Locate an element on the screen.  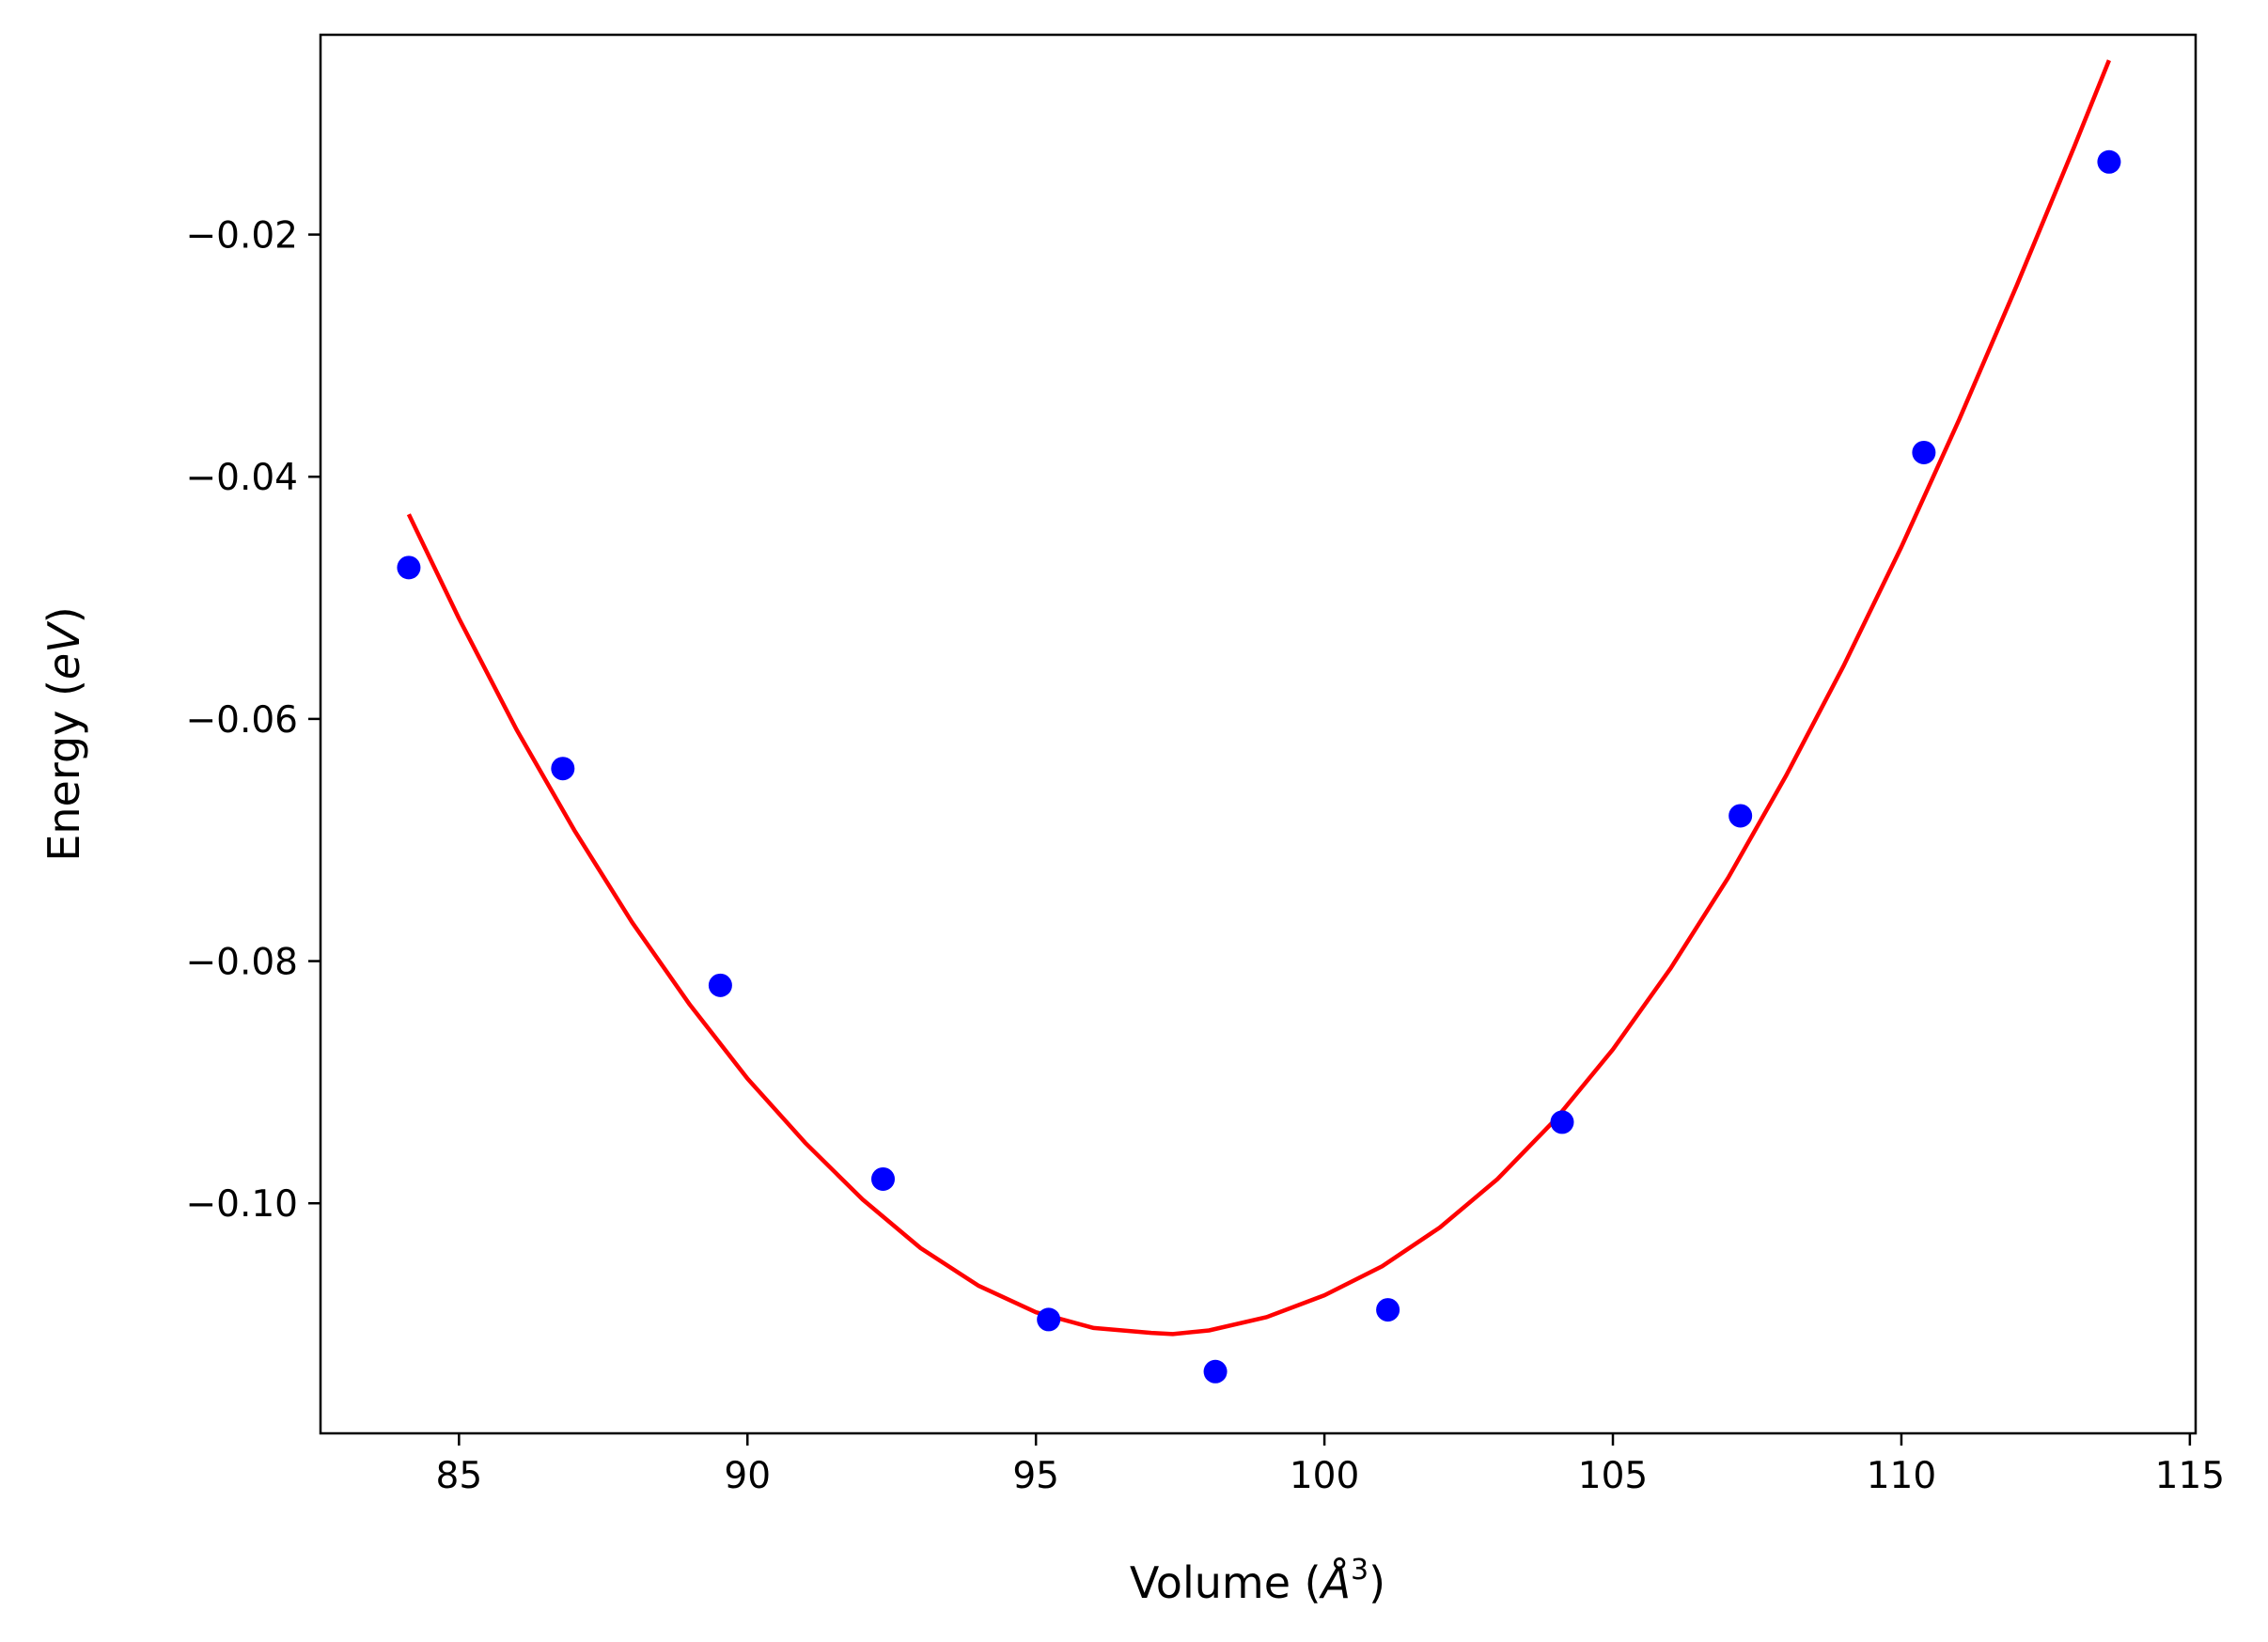
y-tick-label: −0.08 is located at coordinates (241, 963).